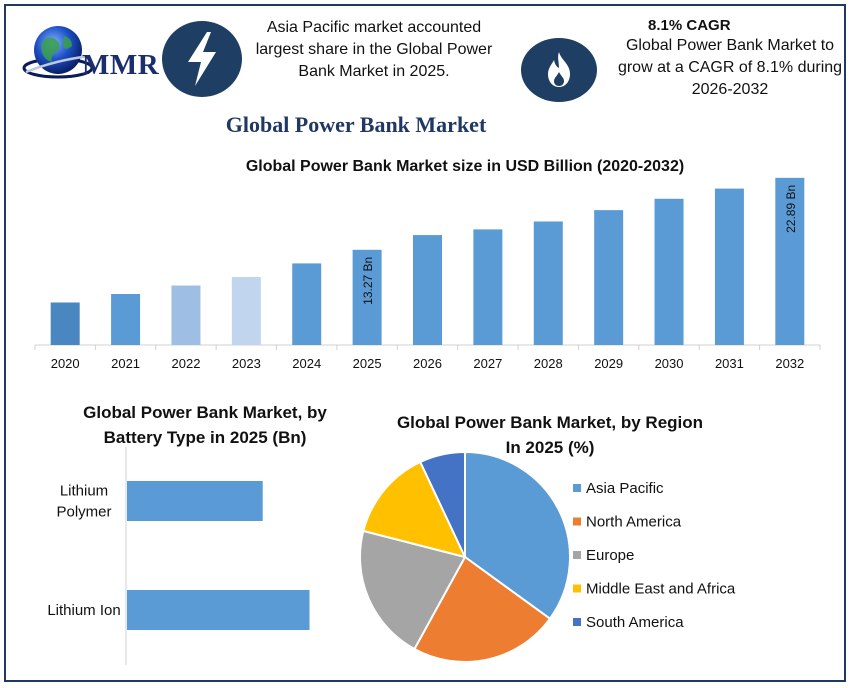 The height and width of the screenshot is (688, 852). What do you see at coordinates (550, 422) in the screenshot?
I see `region-chart-title-line-1: Global Power Bank Market, by Region` at bounding box center [550, 422].